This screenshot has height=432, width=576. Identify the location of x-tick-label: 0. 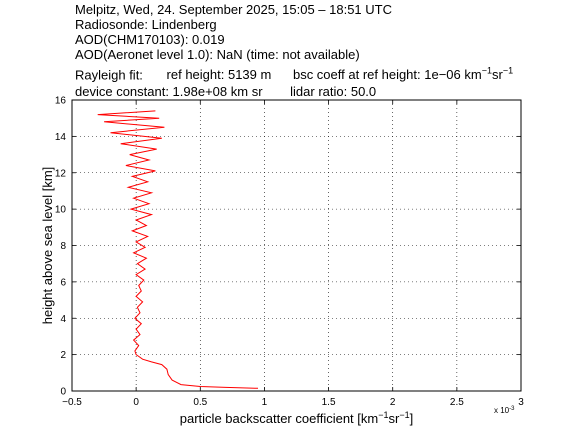
(136, 402).